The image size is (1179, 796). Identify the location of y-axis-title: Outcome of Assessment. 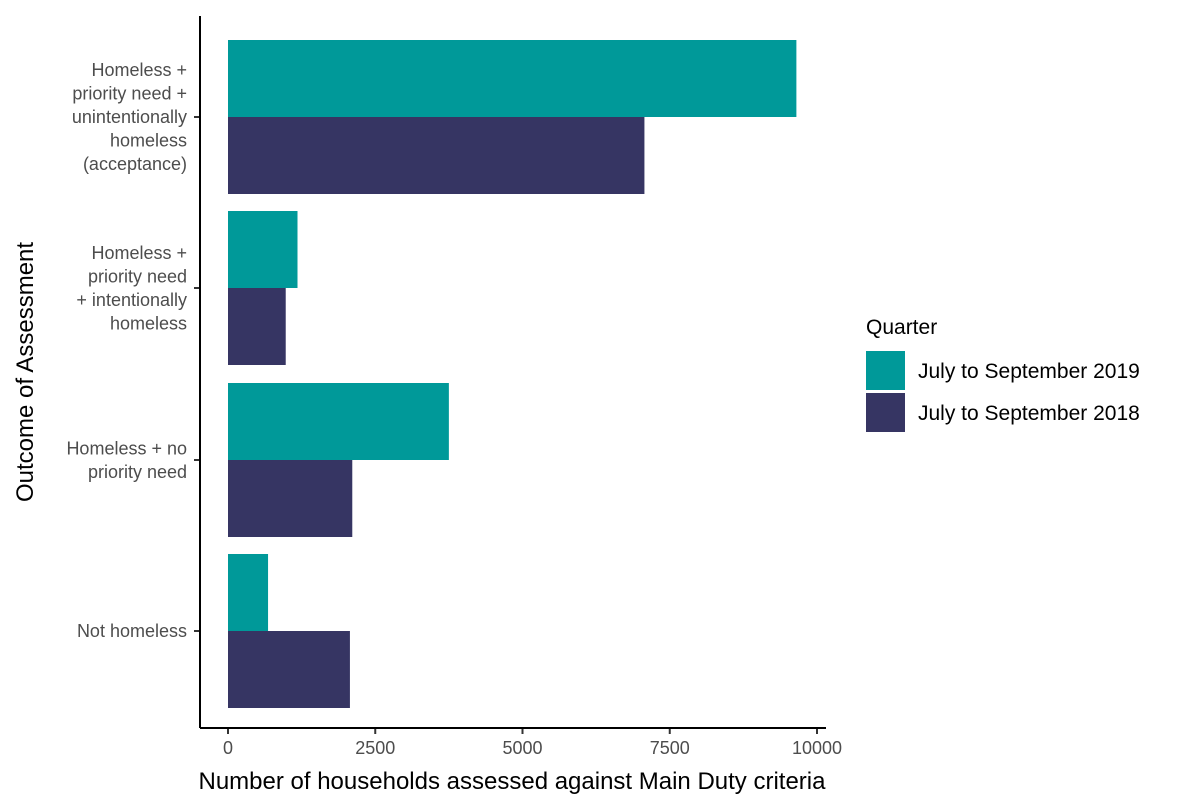
(25, 372).